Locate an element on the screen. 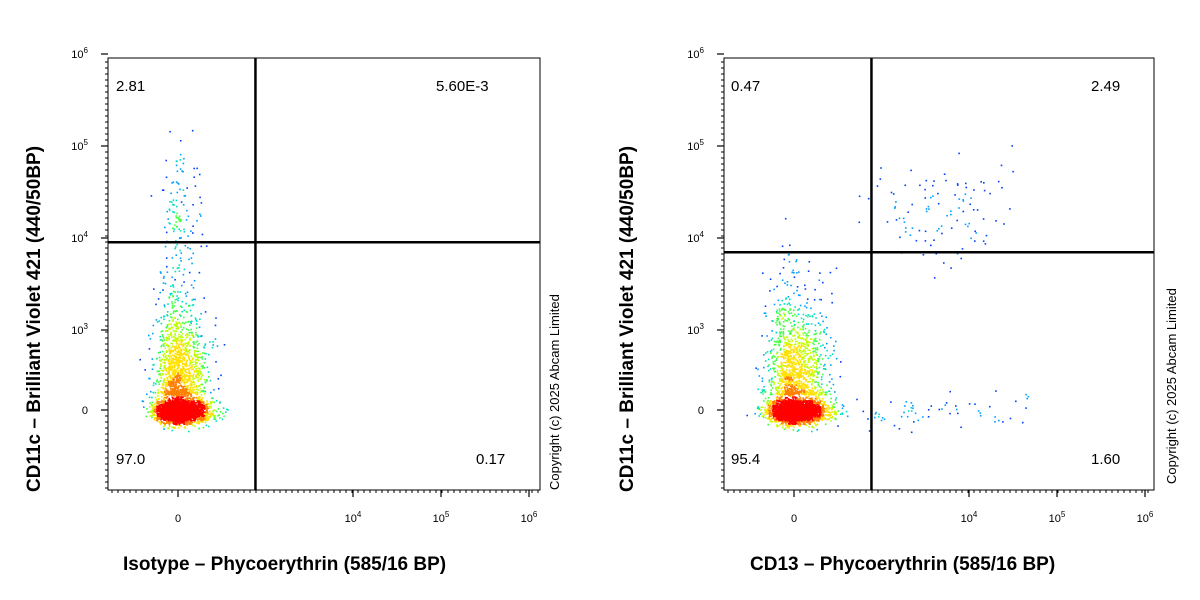 This screenshot has height=600, width=1200. quadrant-top-right-value: 5.60E-3 is located at coordinates (462, 86).